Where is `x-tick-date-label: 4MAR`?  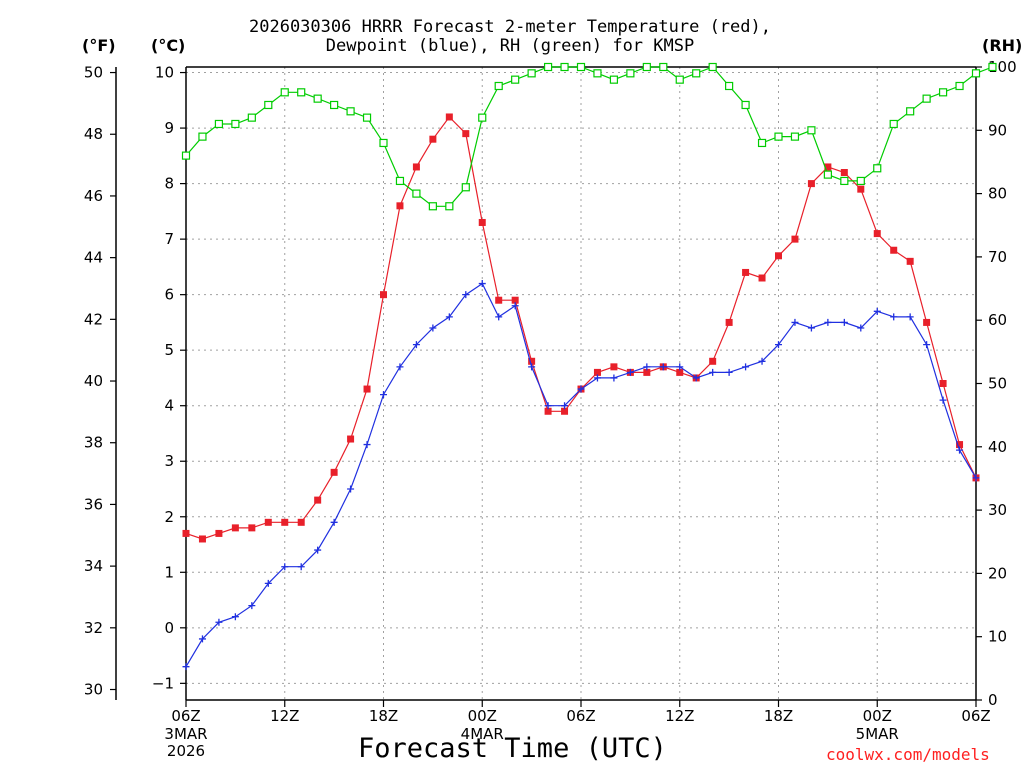 x-tick-date-label: 4MAR is located at coordinates (482, 734).